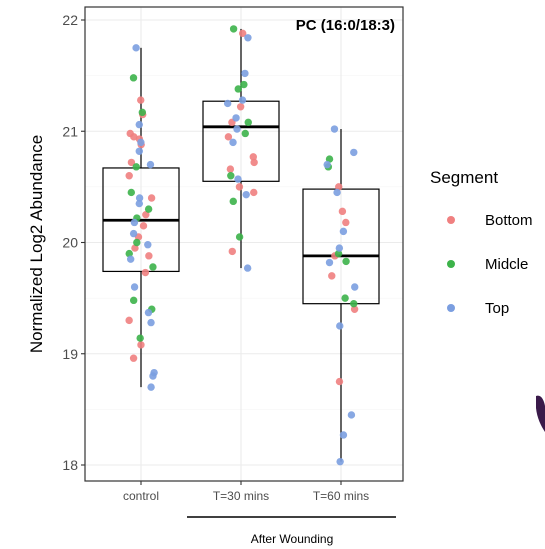  What do you see at coordinates (36, 244) in the screenshot?
I see `y-axis-title: Normalized Log2 Abundance` at bounding box center [36, 244].